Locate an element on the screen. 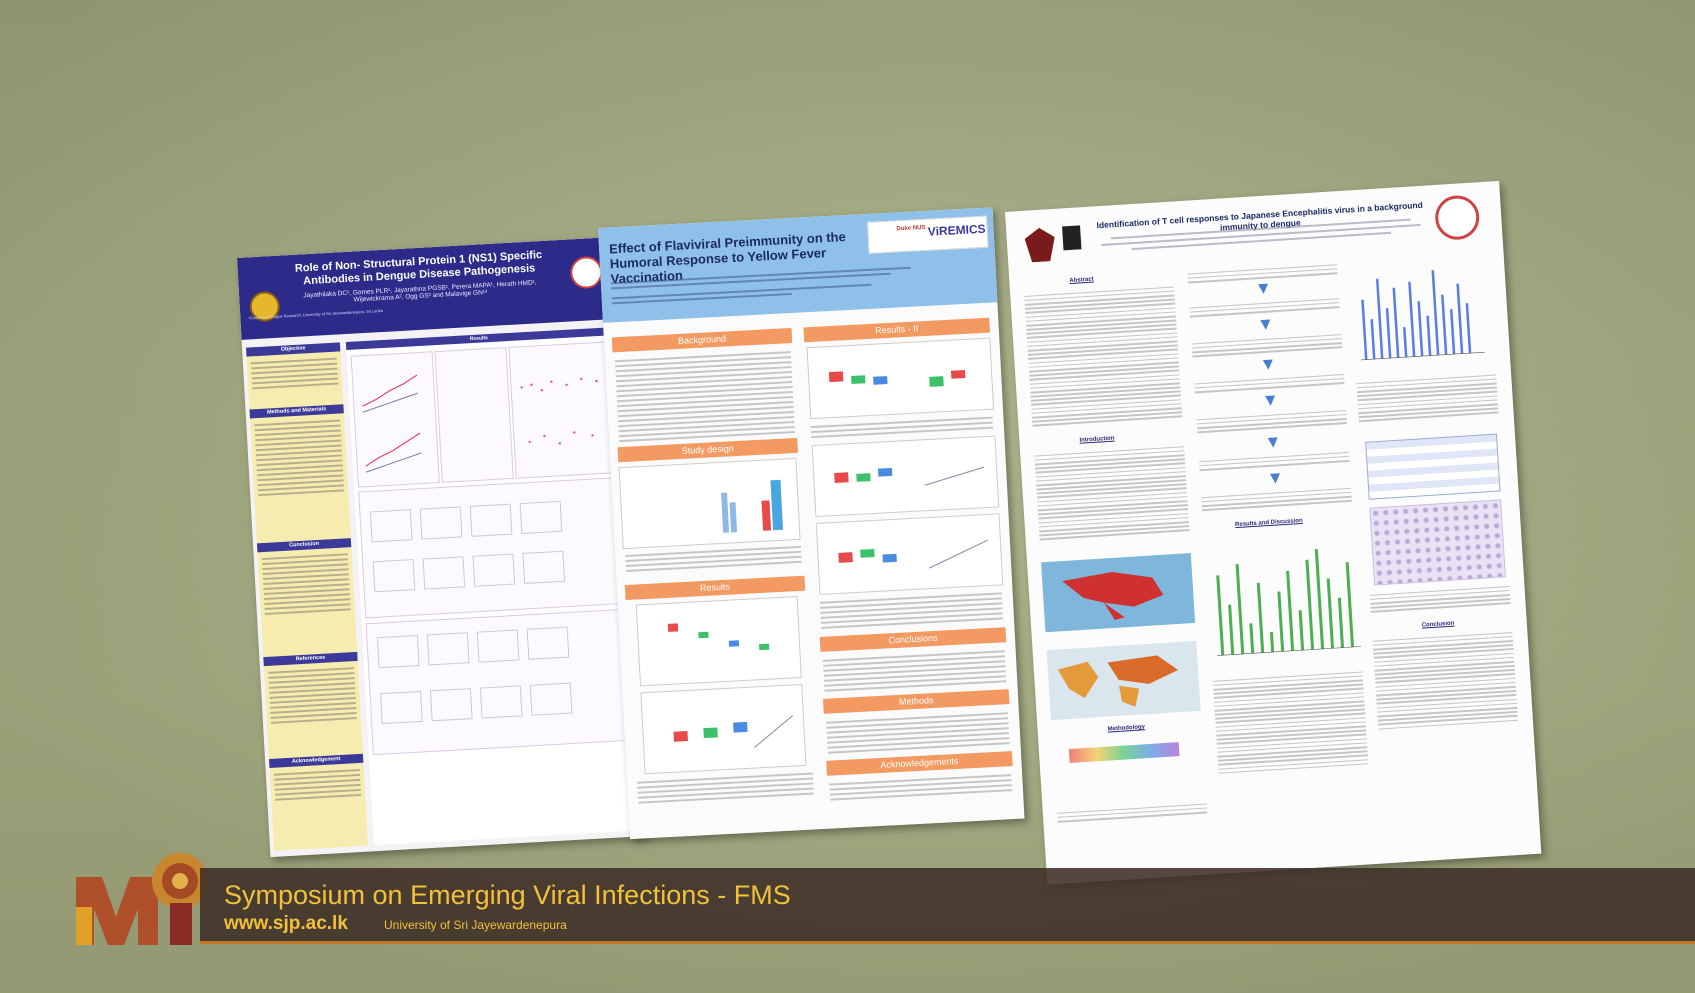 This screenshot has width=1695, height=993. results2-boxplot-c is located at coordinates (909, 554).